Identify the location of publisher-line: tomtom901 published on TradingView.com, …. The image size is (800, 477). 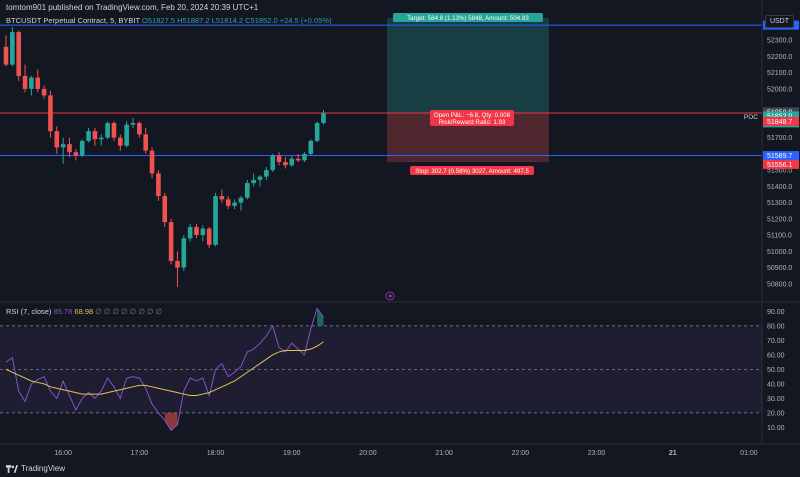
(132, 7).